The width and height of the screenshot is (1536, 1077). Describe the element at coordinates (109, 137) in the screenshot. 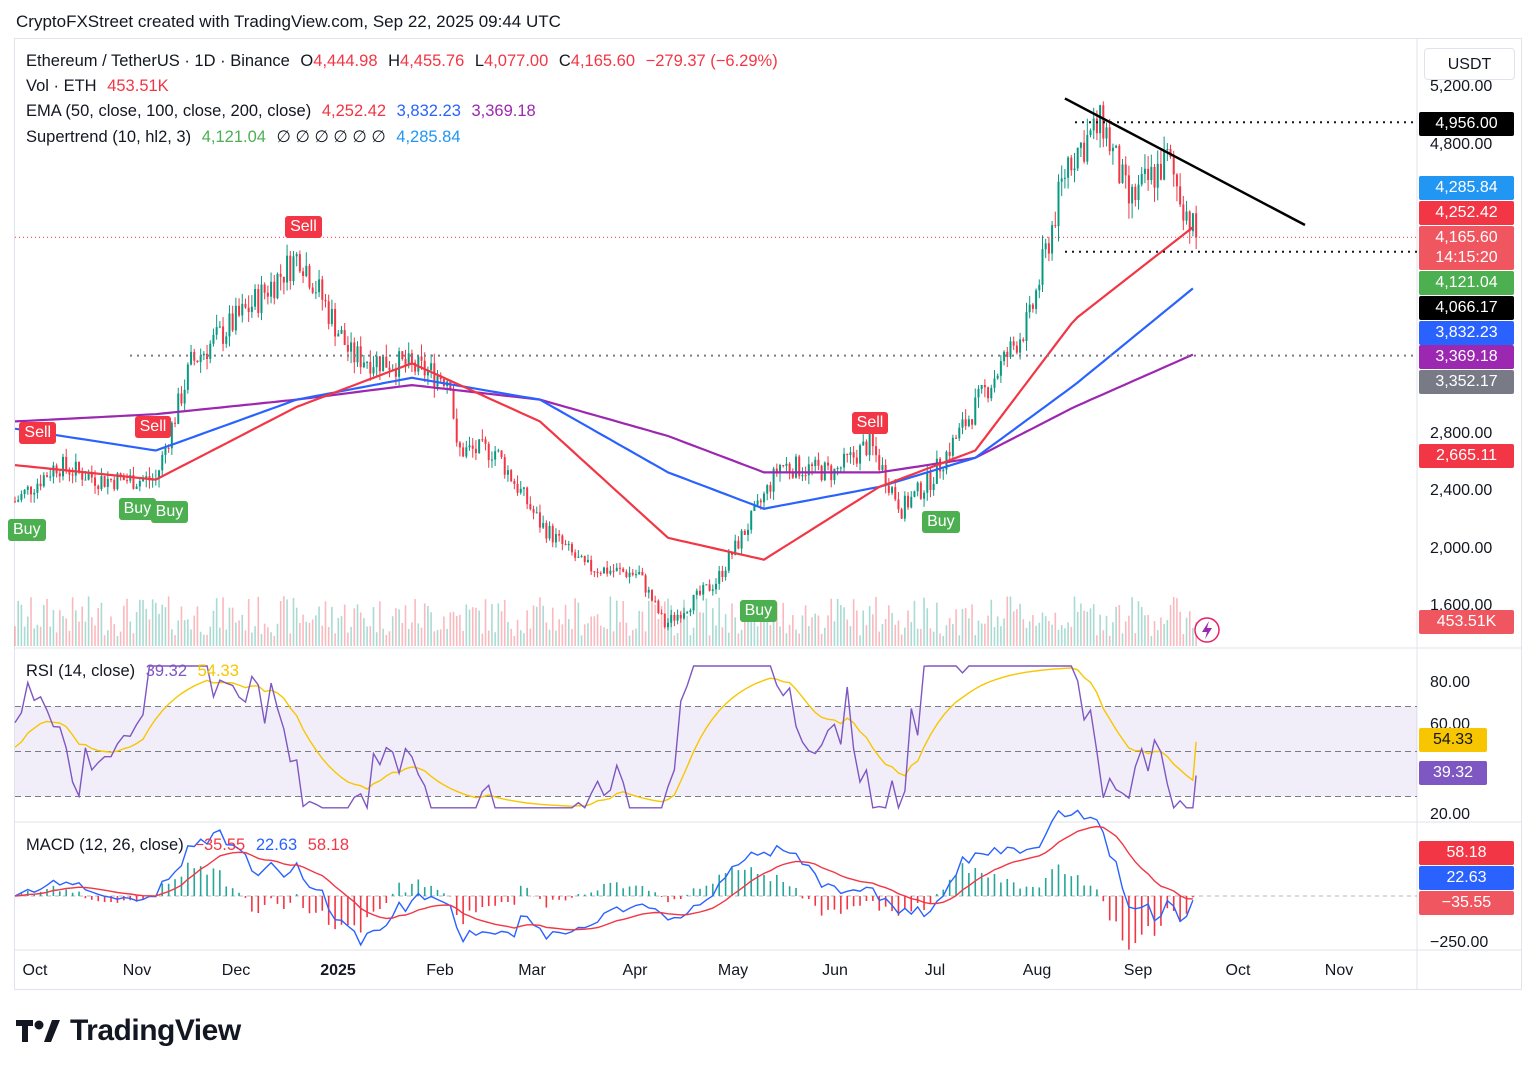

I see `supertrend-label: Supertrend (10, hl2, 3)` at that location.